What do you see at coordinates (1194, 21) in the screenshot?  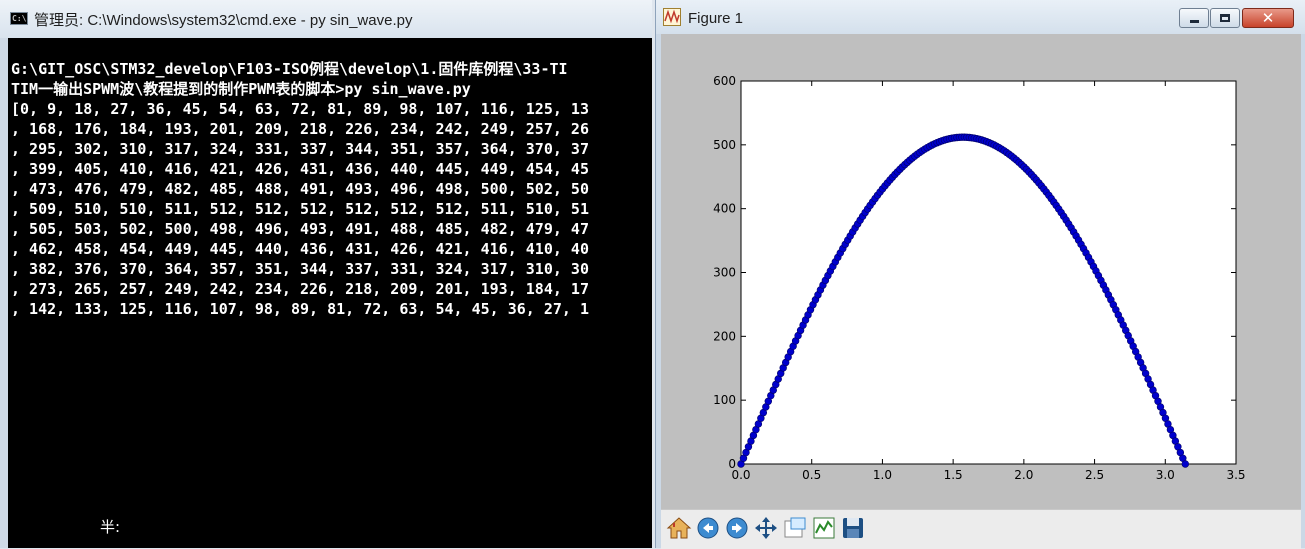 I see `minimize-icon` at bounding box center [1194, 21].